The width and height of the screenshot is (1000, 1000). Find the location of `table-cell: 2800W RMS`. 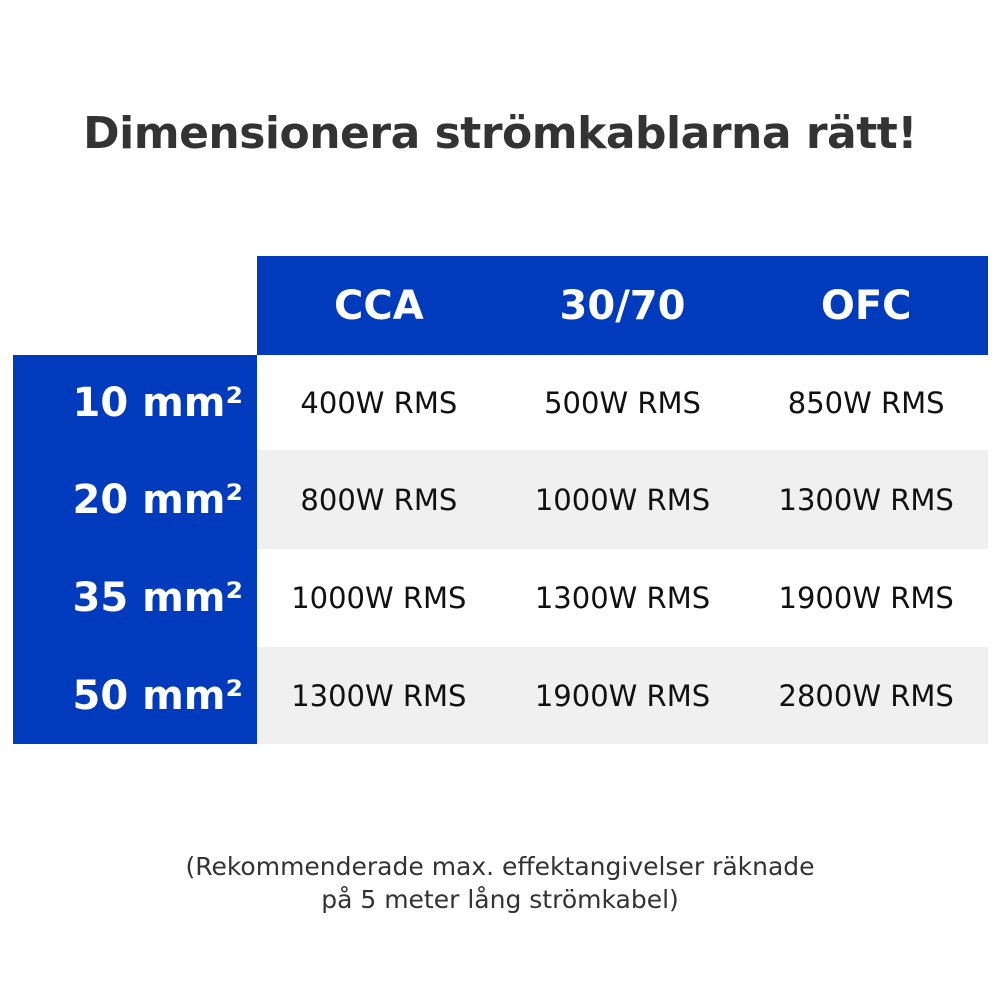

table-cell: 2800W RMS is located at coordinates (866, 695).